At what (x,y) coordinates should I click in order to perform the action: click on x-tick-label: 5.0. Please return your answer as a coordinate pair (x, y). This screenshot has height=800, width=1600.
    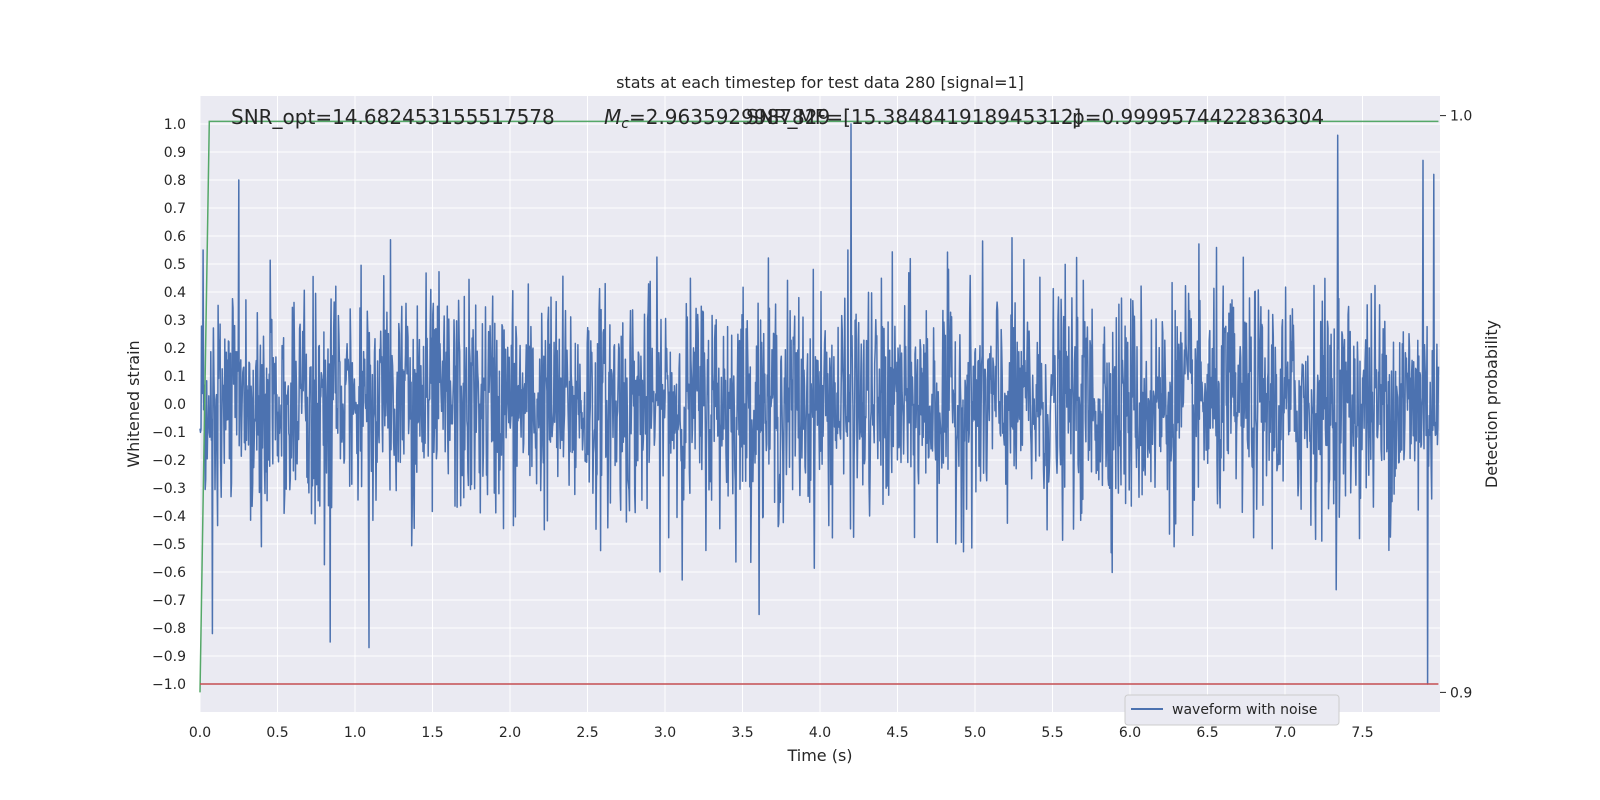
    Looking at the image, I should click on (975, 733).